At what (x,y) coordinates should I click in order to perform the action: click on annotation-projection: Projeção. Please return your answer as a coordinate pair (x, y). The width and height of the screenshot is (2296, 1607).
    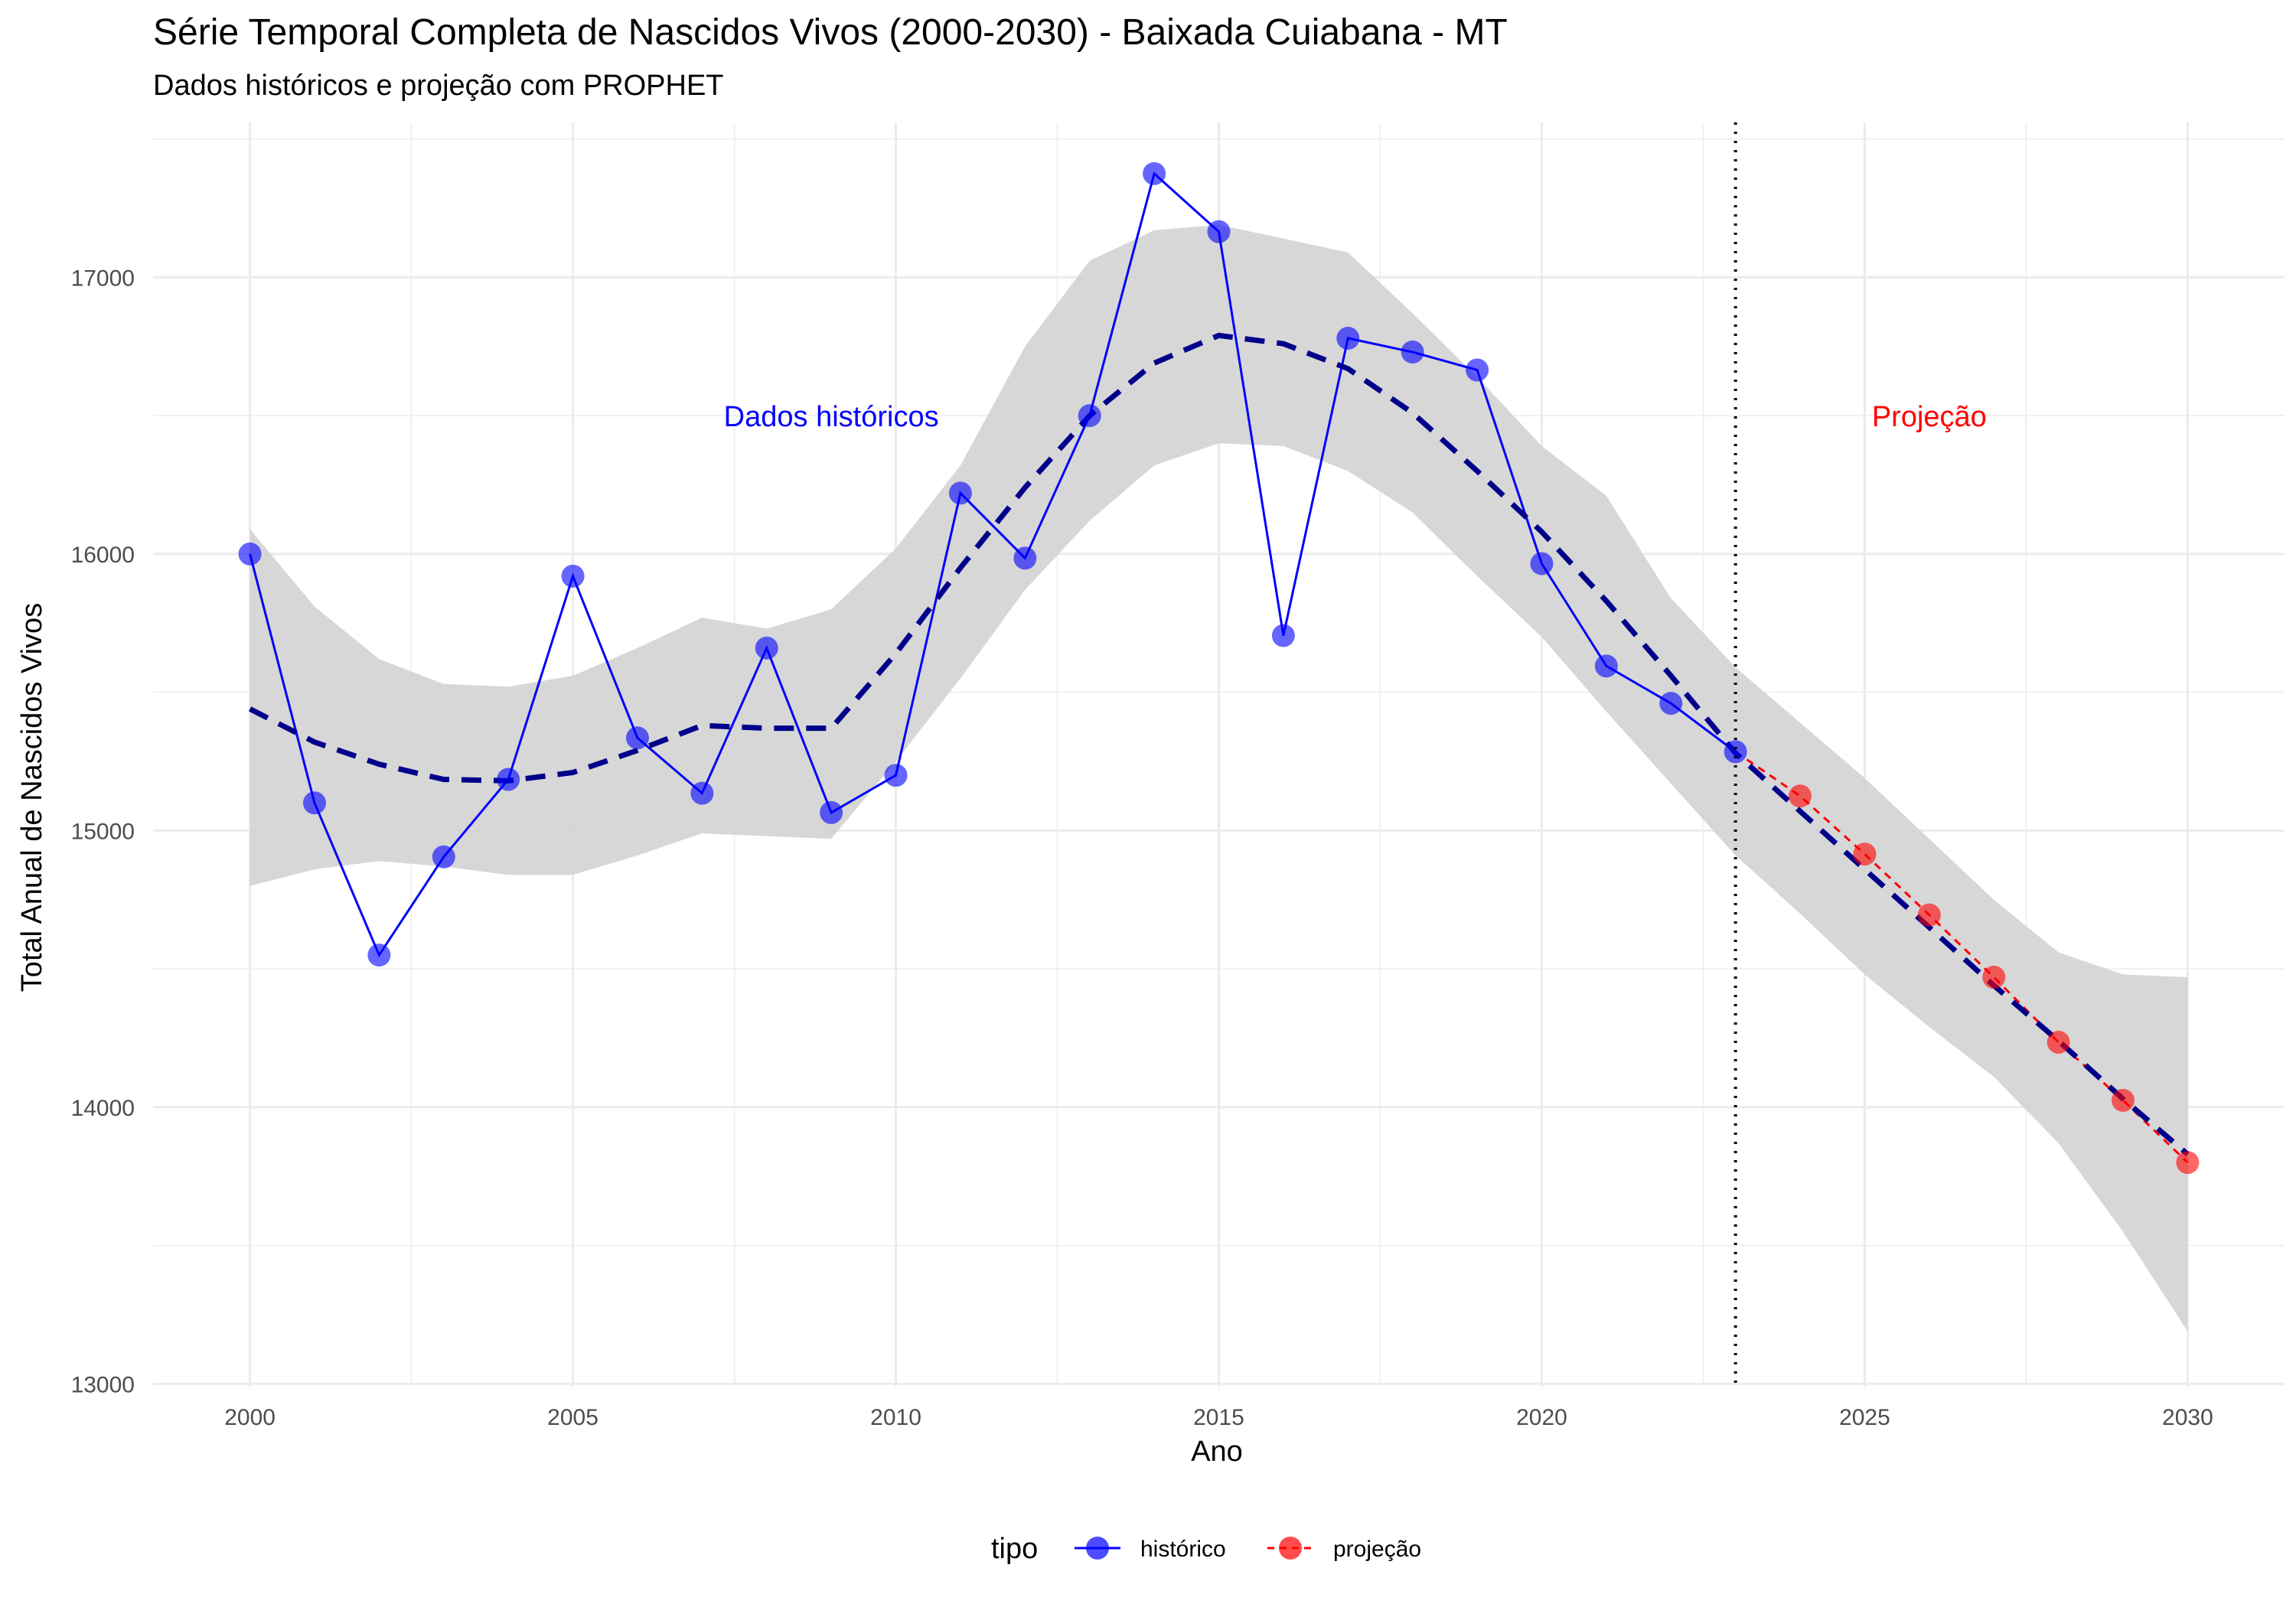
    Looking at the image, I should click on (1929, 417).